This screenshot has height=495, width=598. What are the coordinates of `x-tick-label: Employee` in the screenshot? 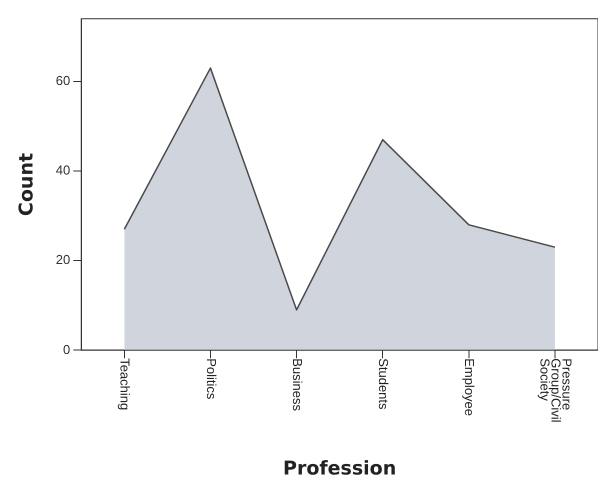 It's located at (470, 387).